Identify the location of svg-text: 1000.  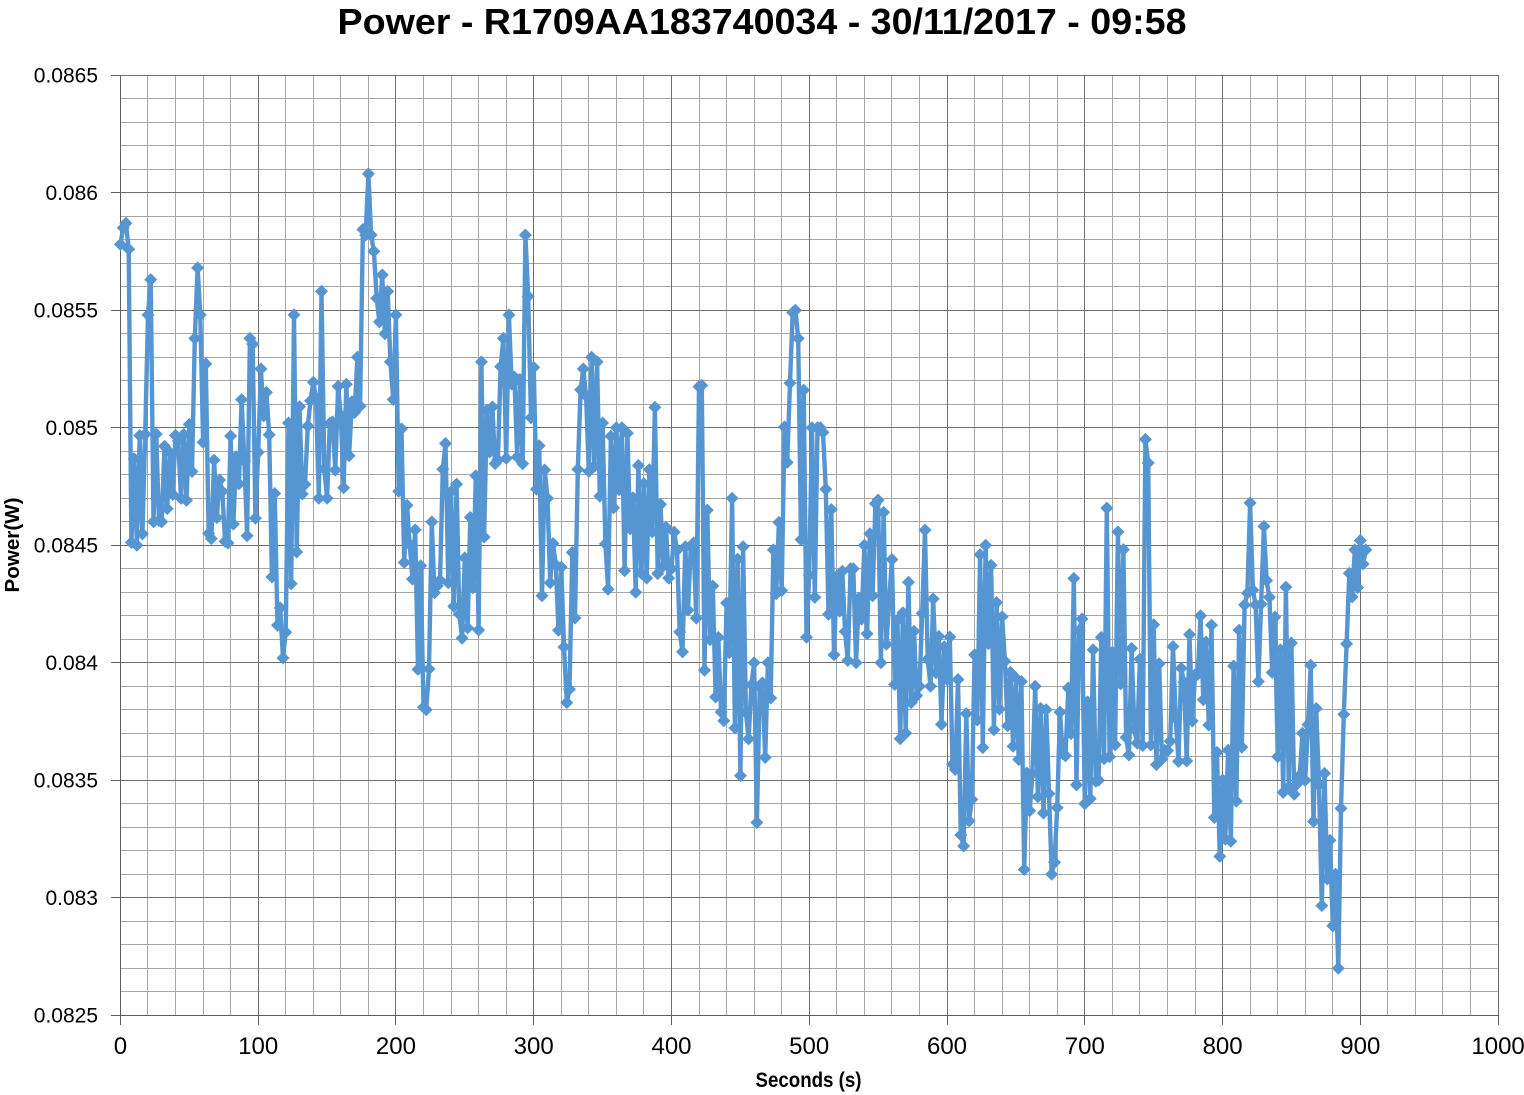
(1497, 1046).